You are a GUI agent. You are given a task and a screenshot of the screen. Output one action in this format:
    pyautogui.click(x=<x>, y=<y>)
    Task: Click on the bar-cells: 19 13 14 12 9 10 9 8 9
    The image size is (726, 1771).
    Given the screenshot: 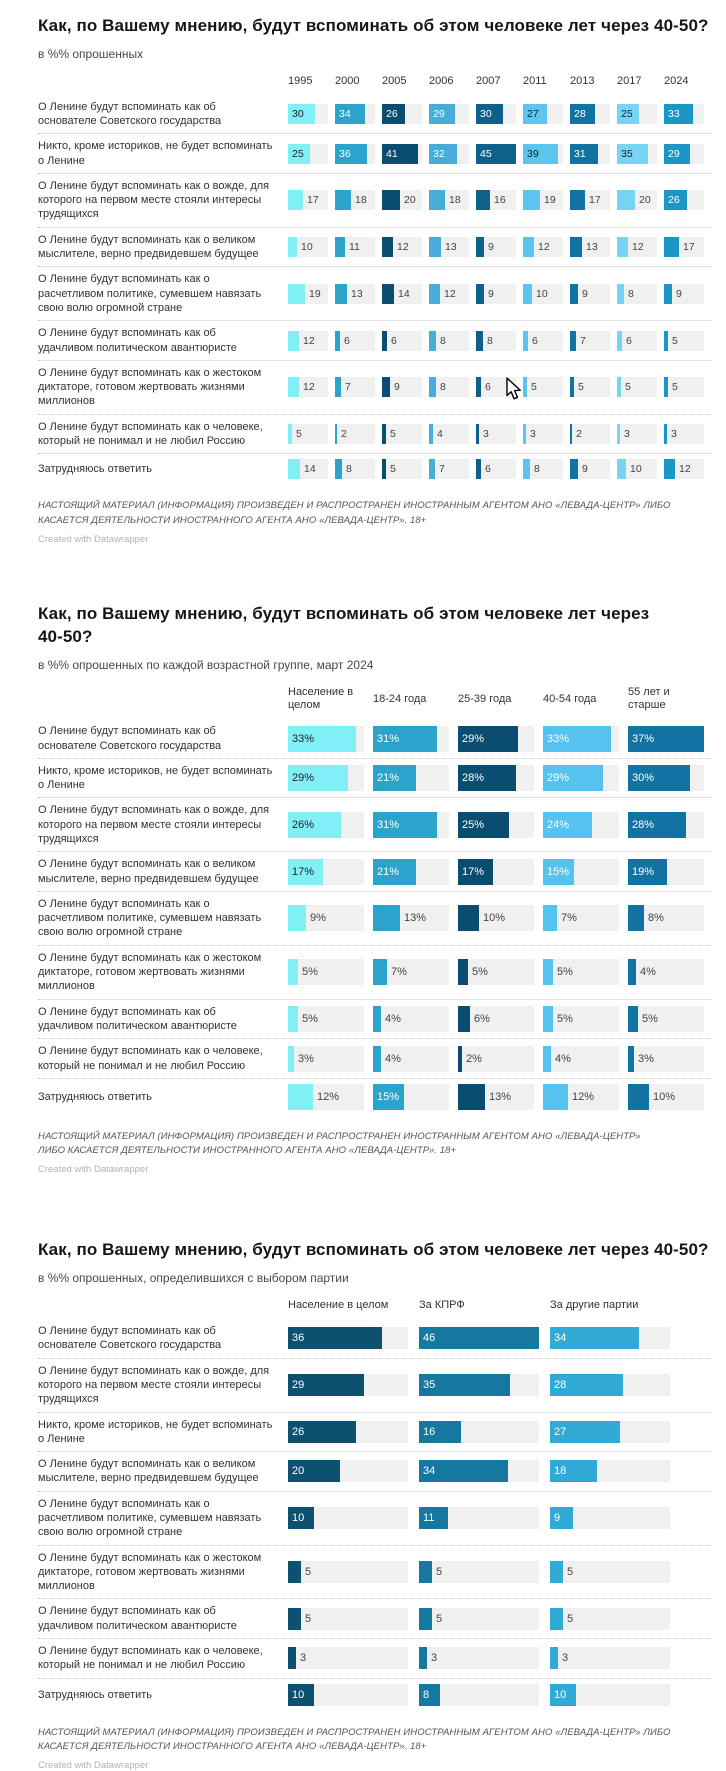 What is the action you would take?
    pyautogui.click(x=496, y=293)
    